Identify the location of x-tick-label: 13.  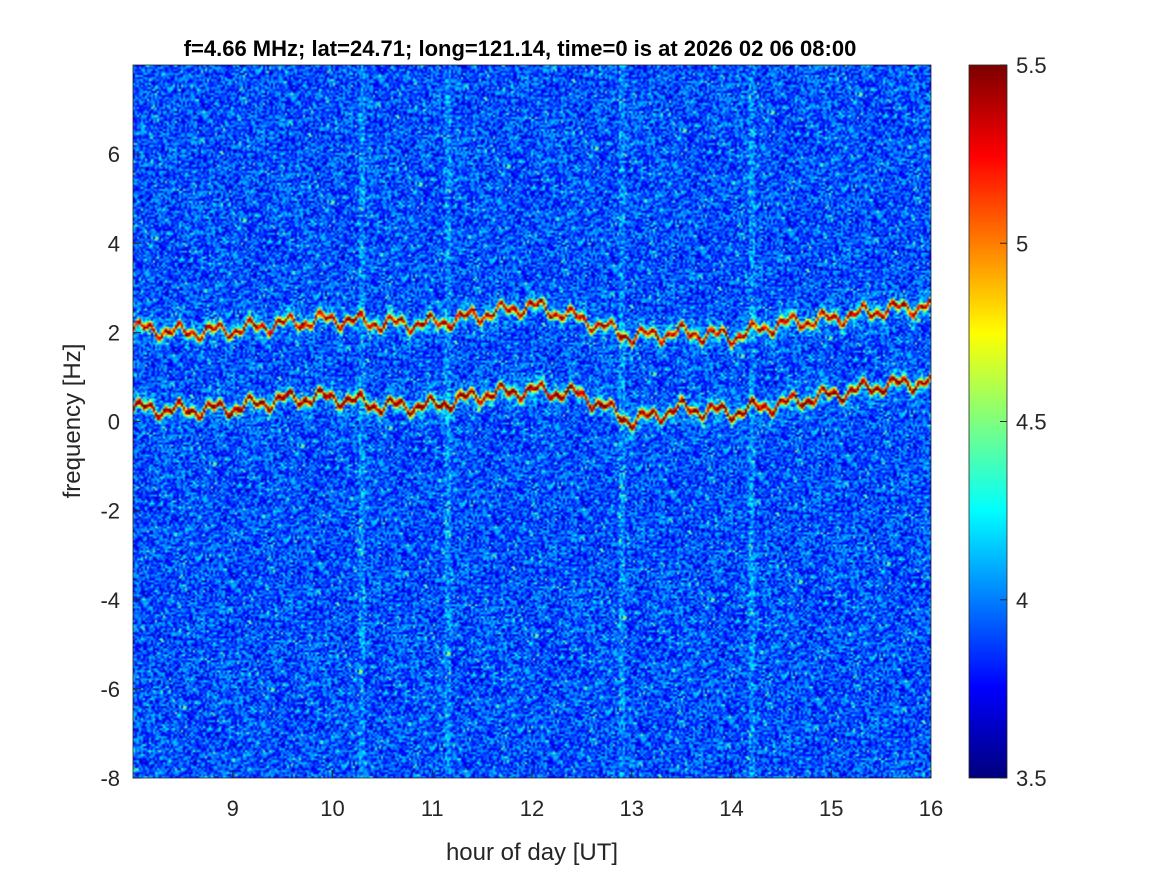
(632, 808).